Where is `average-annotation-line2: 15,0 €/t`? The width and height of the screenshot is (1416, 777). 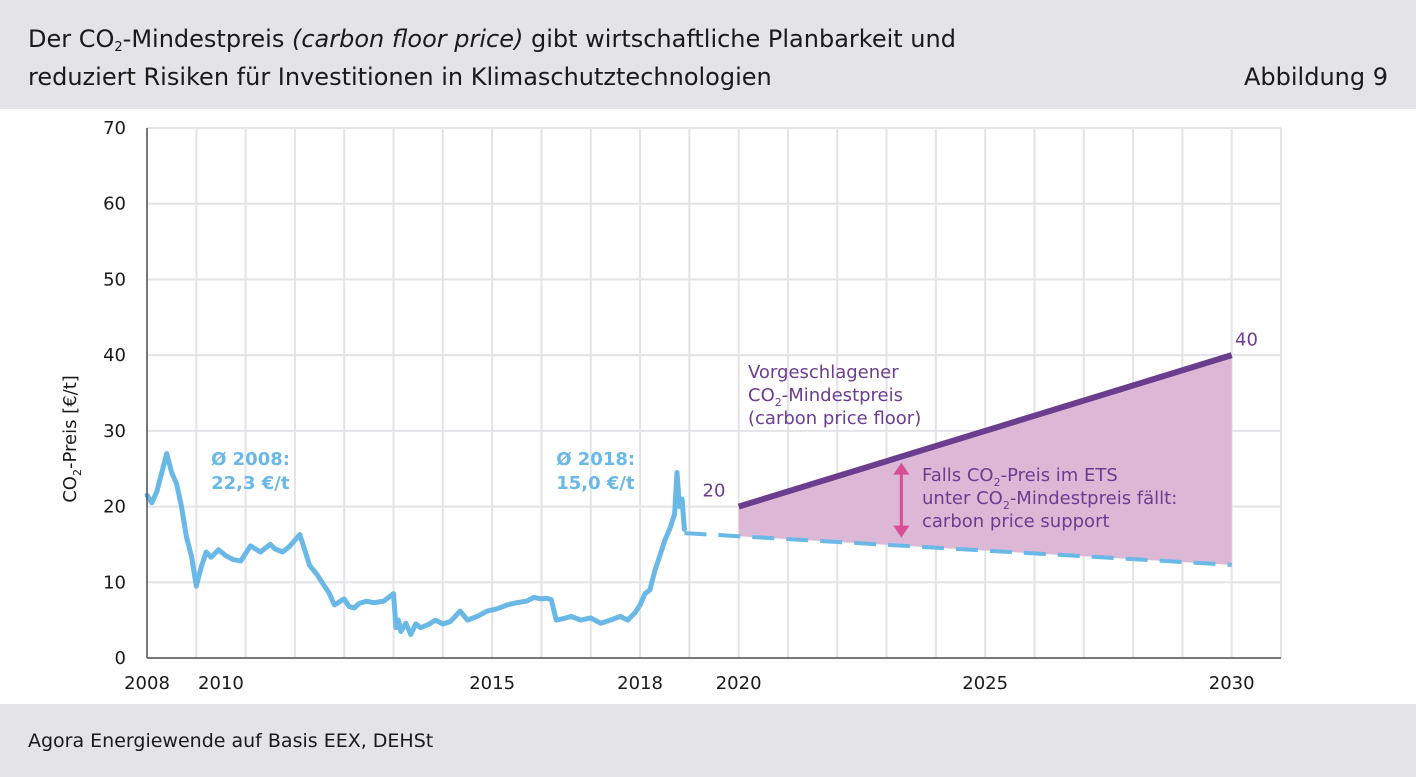
average-annotation-line2: 15,0 €/t is located at coordinates (595, 483).